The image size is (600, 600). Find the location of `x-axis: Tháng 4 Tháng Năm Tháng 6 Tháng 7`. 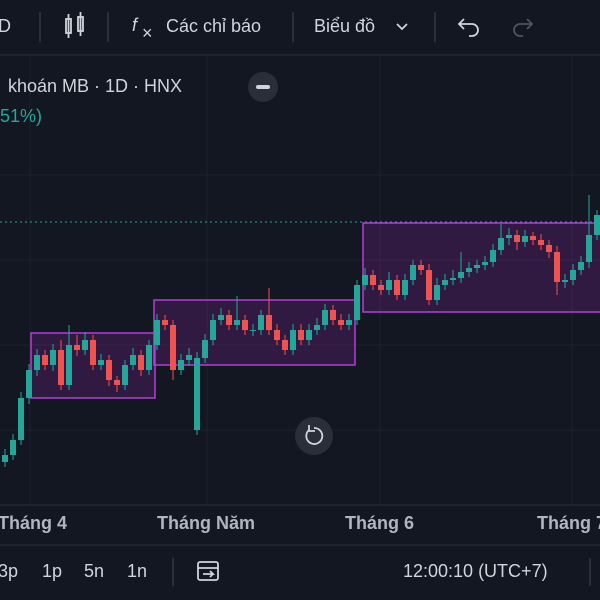

x-axis: Tháng 4 Tháng Năm Tháng 6 Tháng 7 is located at coordinates (300, 523).